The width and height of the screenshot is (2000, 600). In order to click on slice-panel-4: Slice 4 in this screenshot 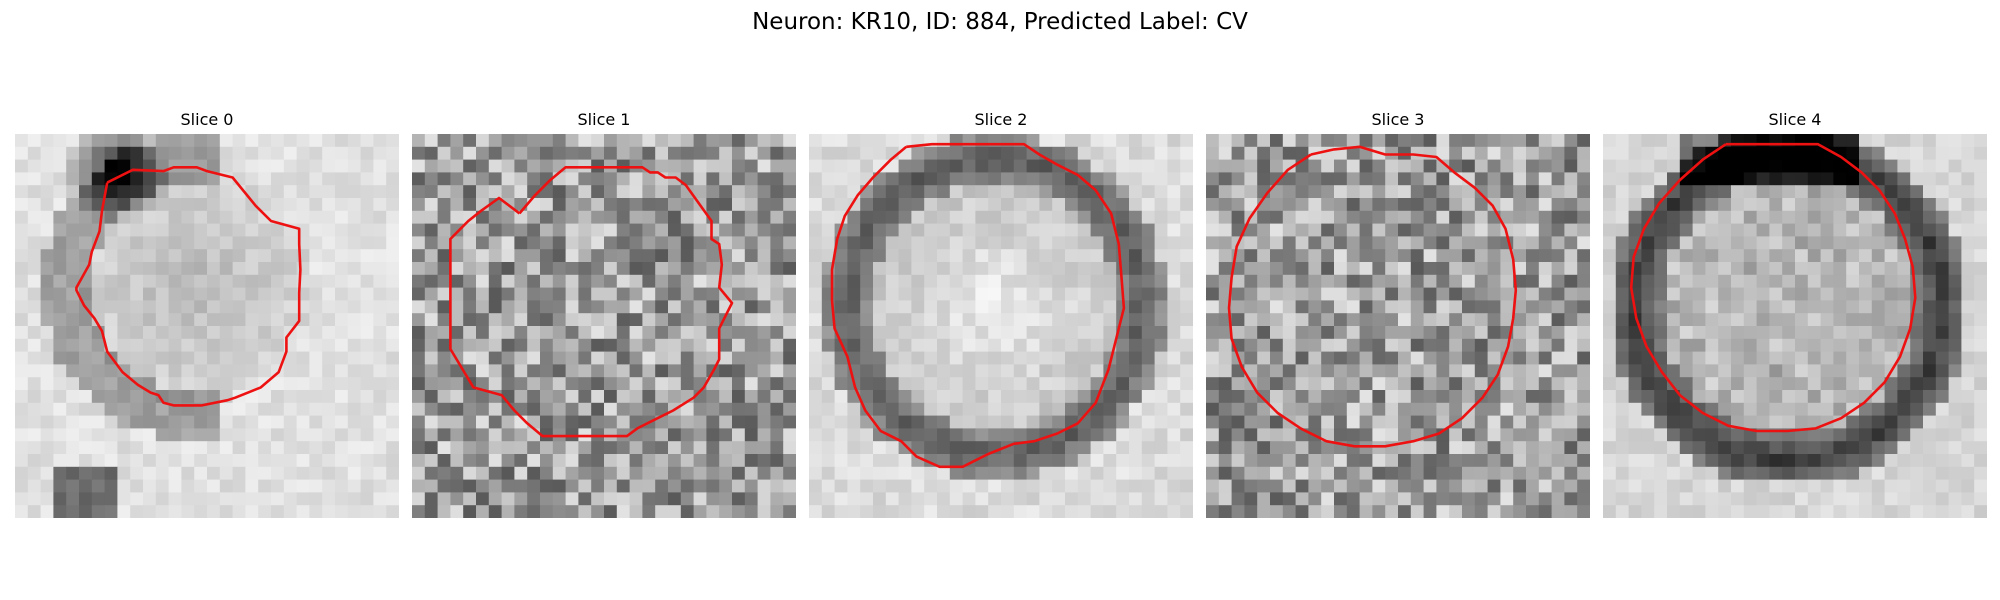, I will do `click(1795, 314)`.